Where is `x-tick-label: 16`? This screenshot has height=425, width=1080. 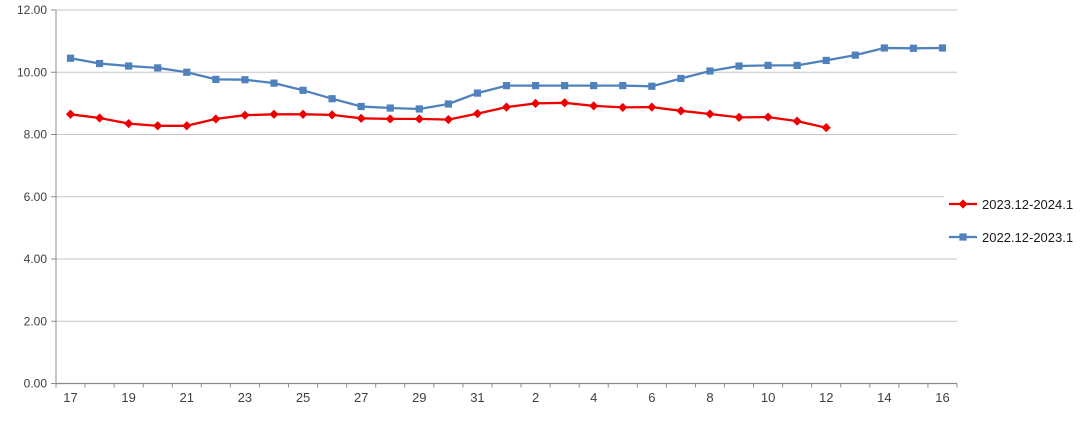
x-tick-label: 16 is located at coordinates (942, 397).